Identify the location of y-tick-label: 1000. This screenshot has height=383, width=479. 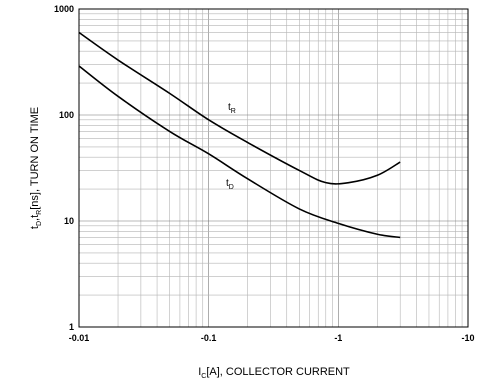
(64, 9).